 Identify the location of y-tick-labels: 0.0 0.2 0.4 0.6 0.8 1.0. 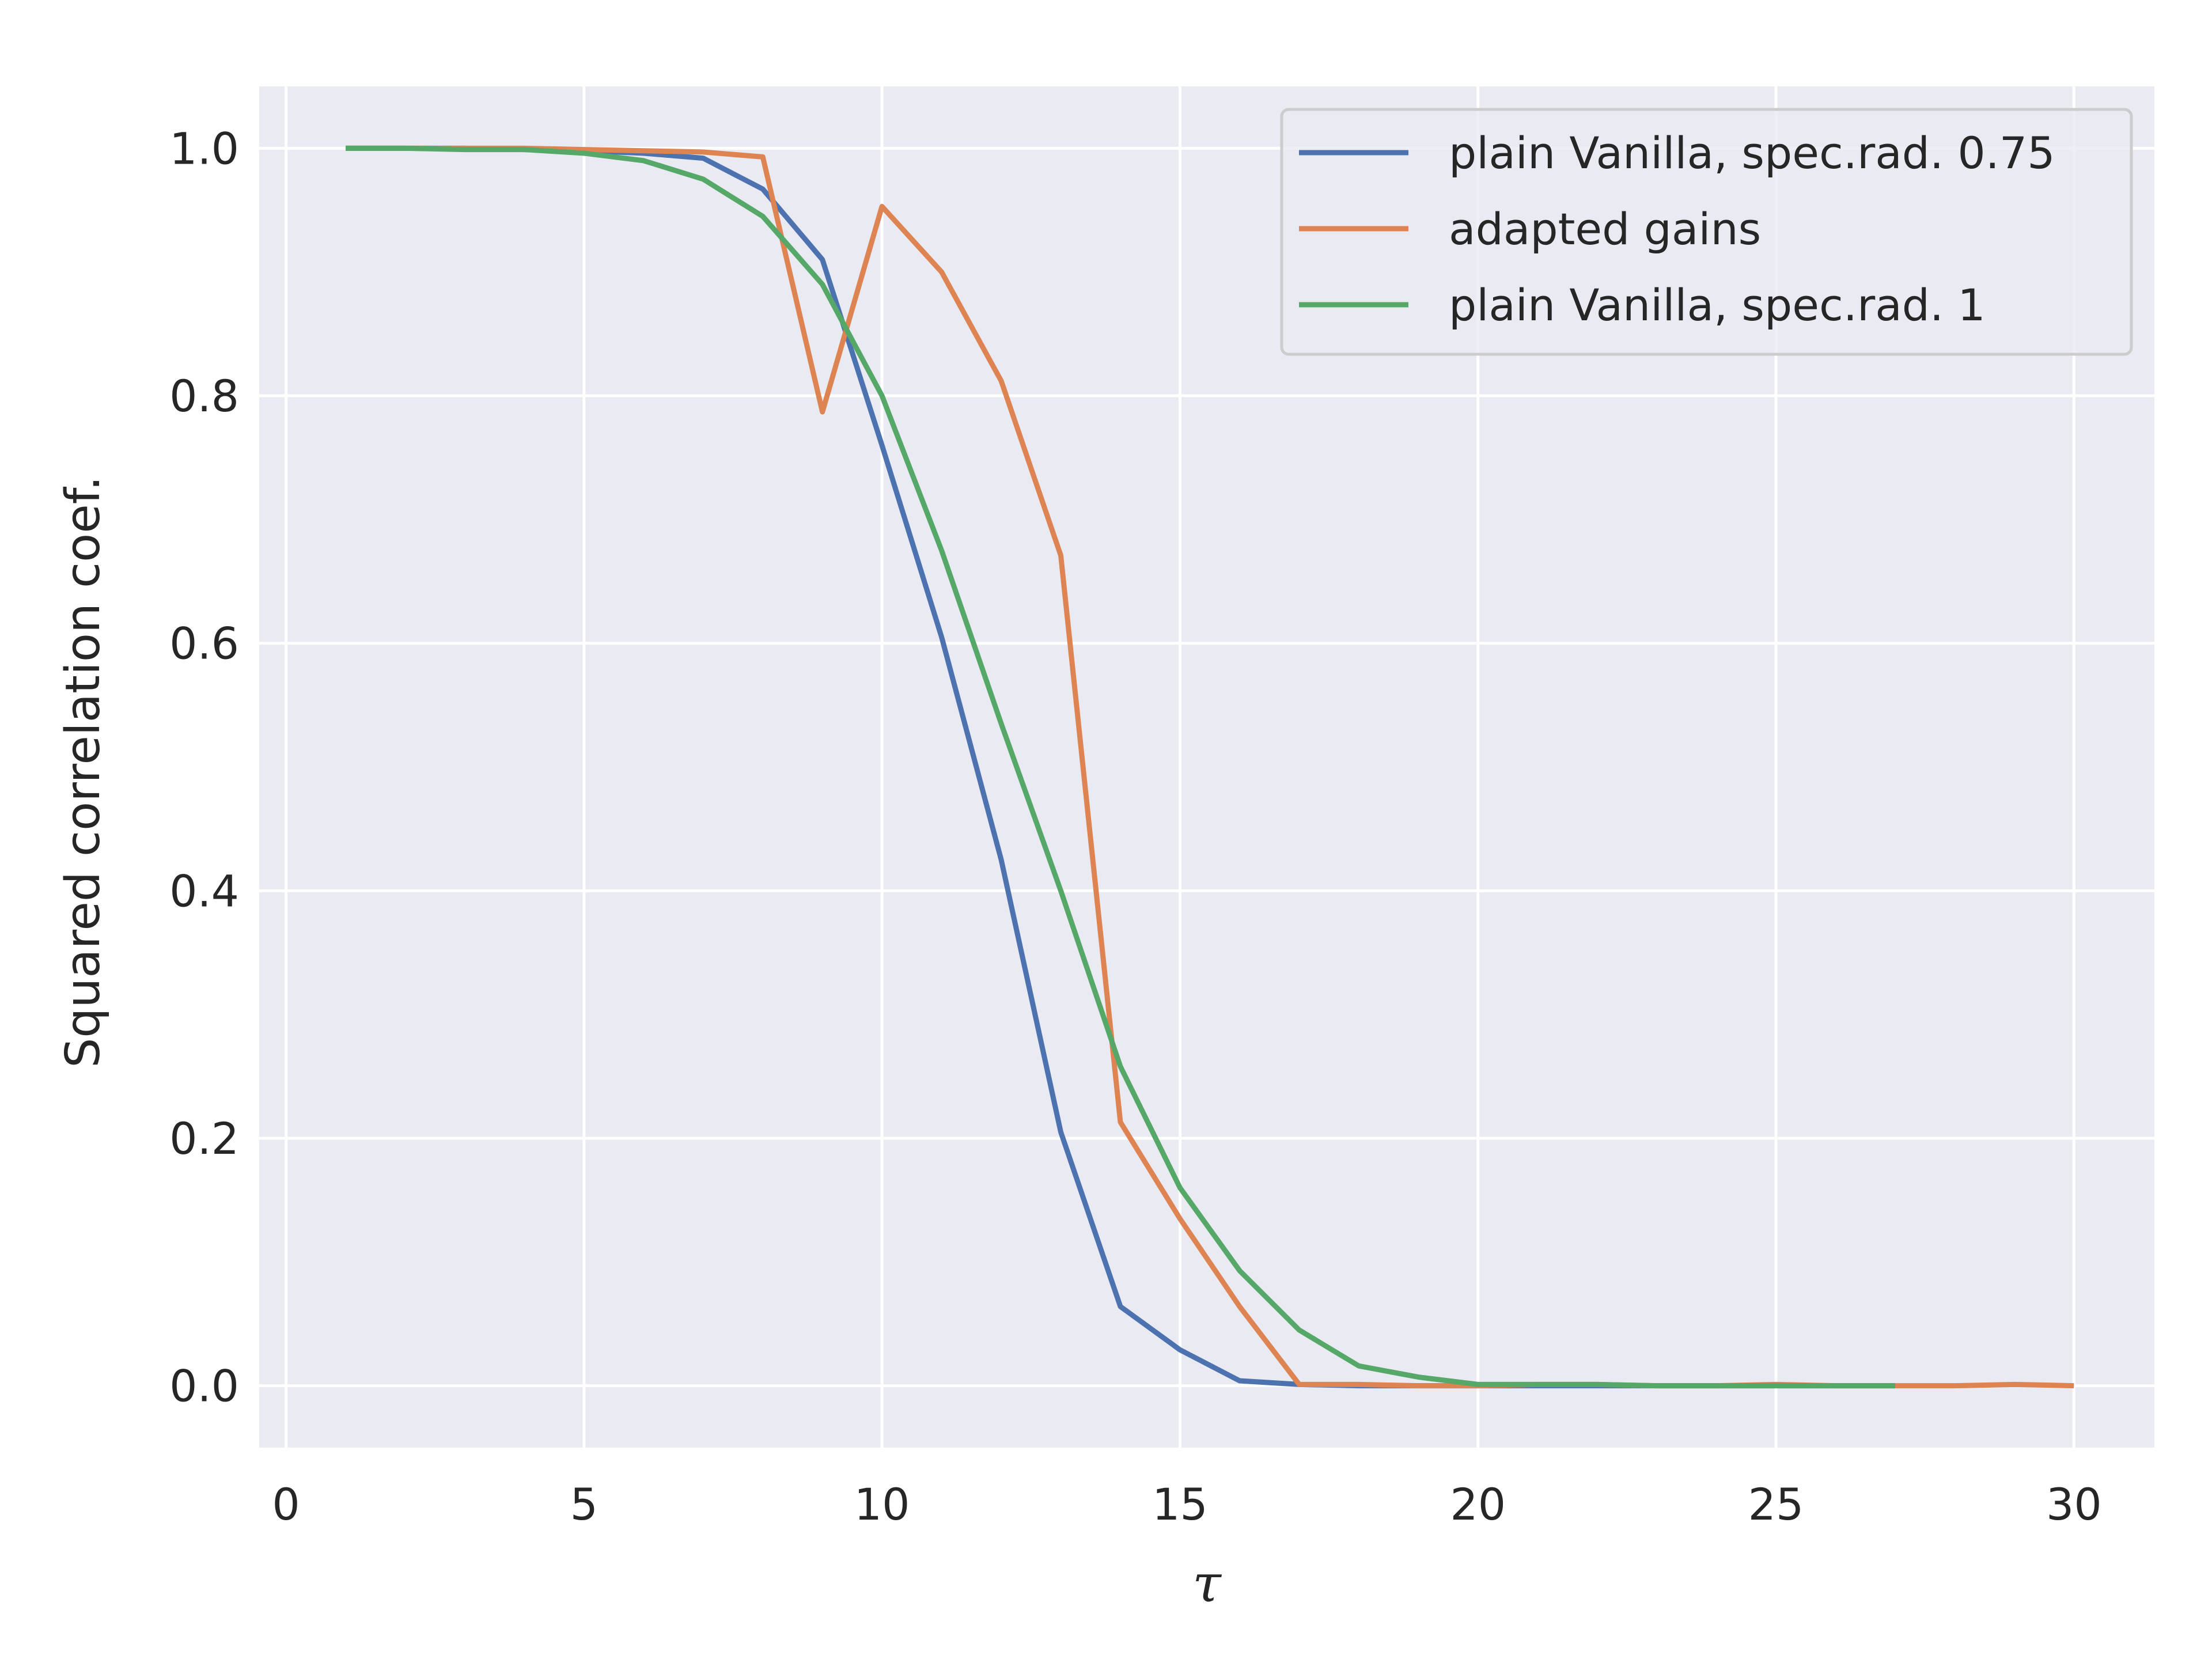
(204, 767).